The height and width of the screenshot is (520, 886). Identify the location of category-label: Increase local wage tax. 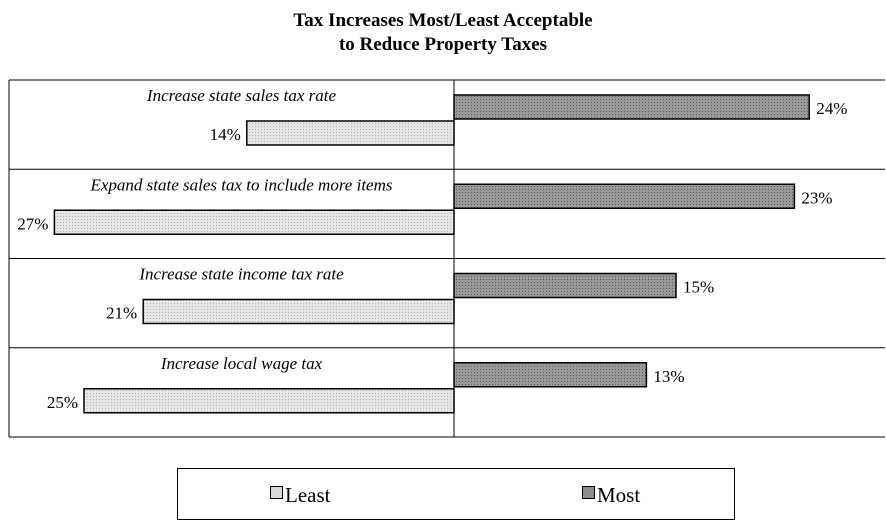
(241, 363).